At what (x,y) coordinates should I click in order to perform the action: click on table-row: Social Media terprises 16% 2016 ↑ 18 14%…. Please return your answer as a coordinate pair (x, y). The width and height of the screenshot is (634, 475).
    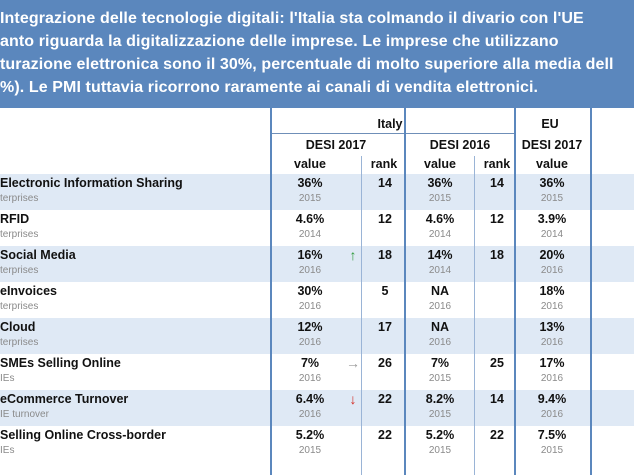
    Looking at the image, I should click on (317, 264).